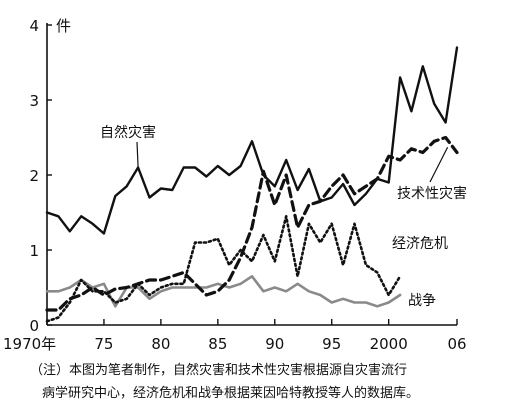 The width and height of the screenshot is (530, 418). Describe the element at coordinates (274, 344) in the screenshot. I see `x-tick-label: 90` at that location.